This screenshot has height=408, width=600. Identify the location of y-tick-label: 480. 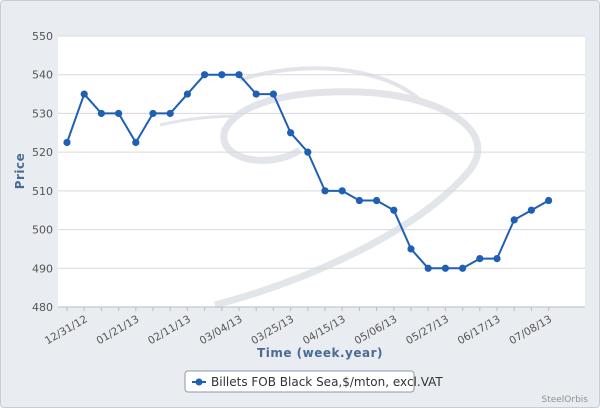
(42, 307).